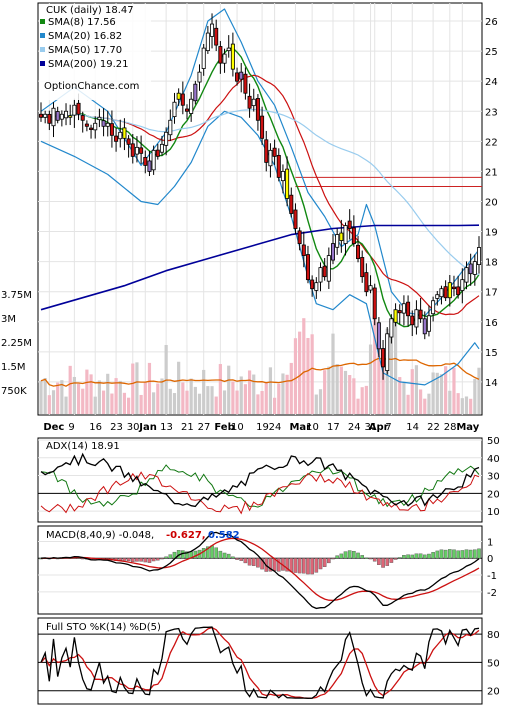 The image size is (526, 706). I want to click on macd-tick-label: 1, so click(490, 542).